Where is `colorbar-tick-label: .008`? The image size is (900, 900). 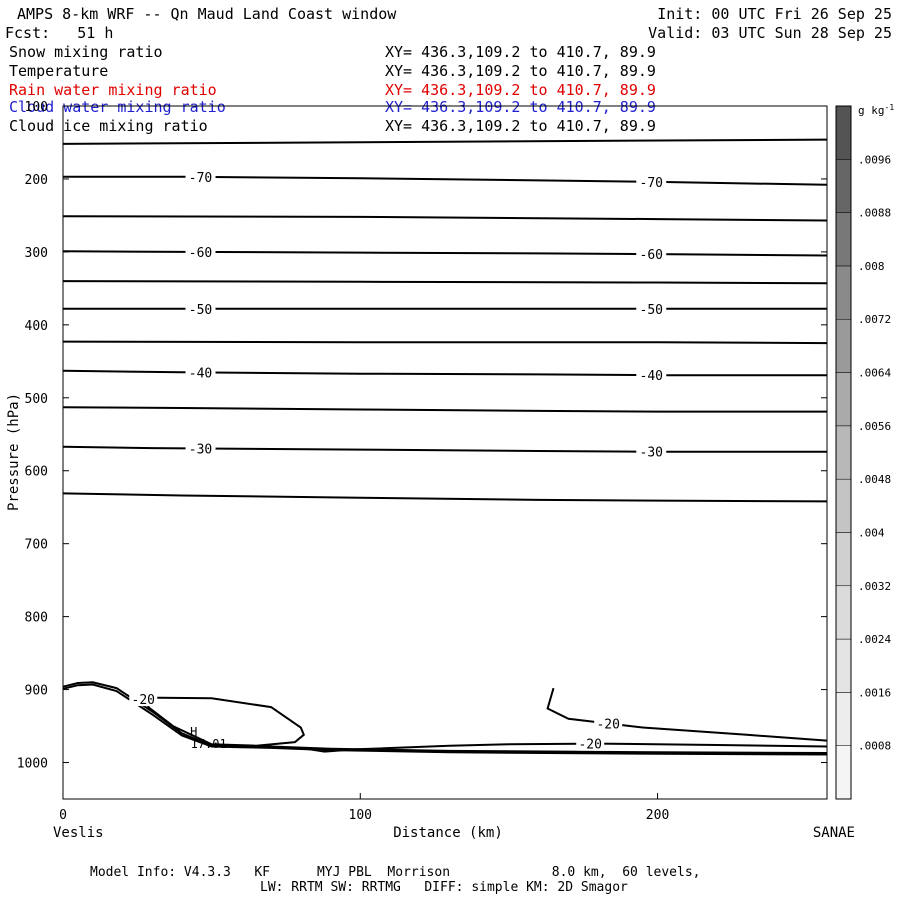 colorbar-tick-label: .008 is located at coordinates (871, 266).